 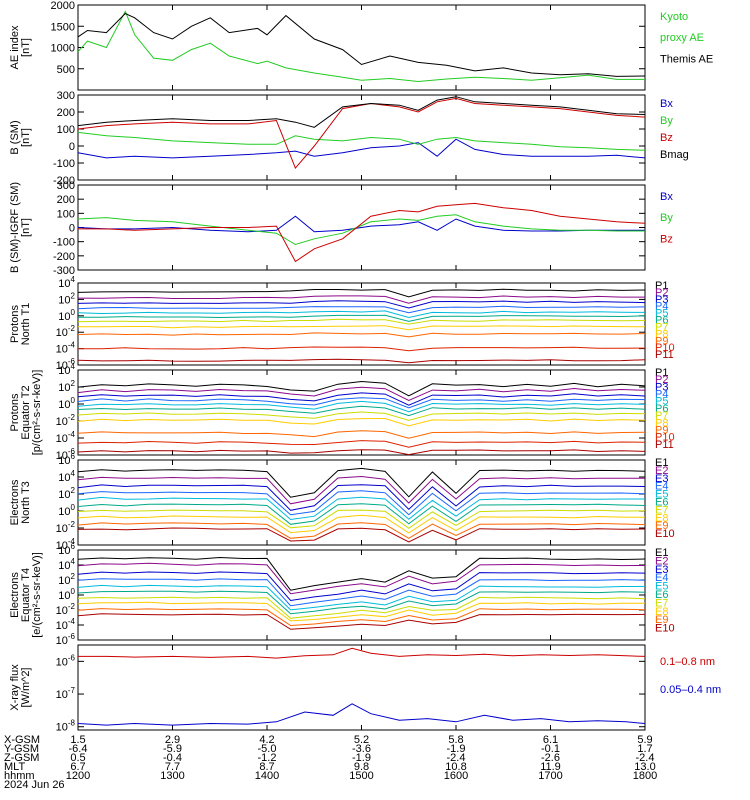 I want to click on x-tick-label: 1600, so click(x=456, y=776).